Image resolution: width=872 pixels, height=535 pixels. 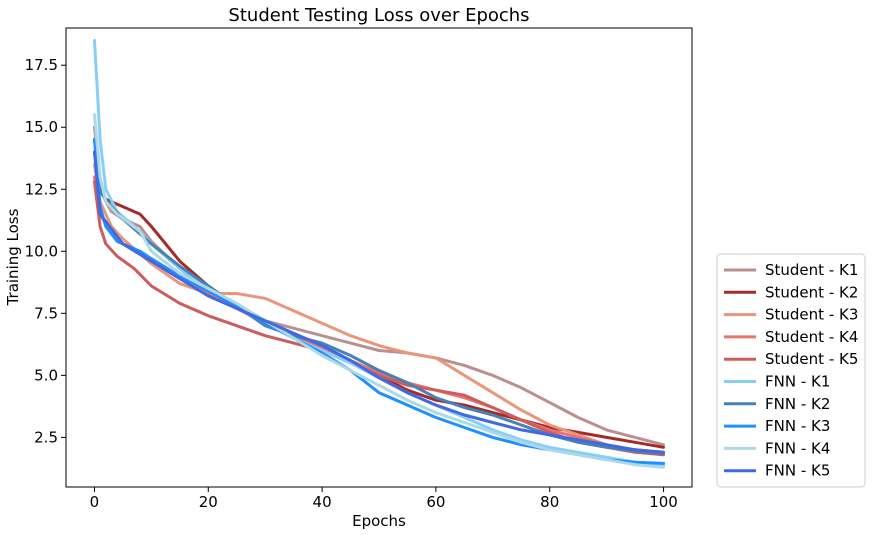 What do you see at coordinates (41, 189) in the screenshot?
I see `y-tick-label: 12.5` at bounding box center [41, 189].